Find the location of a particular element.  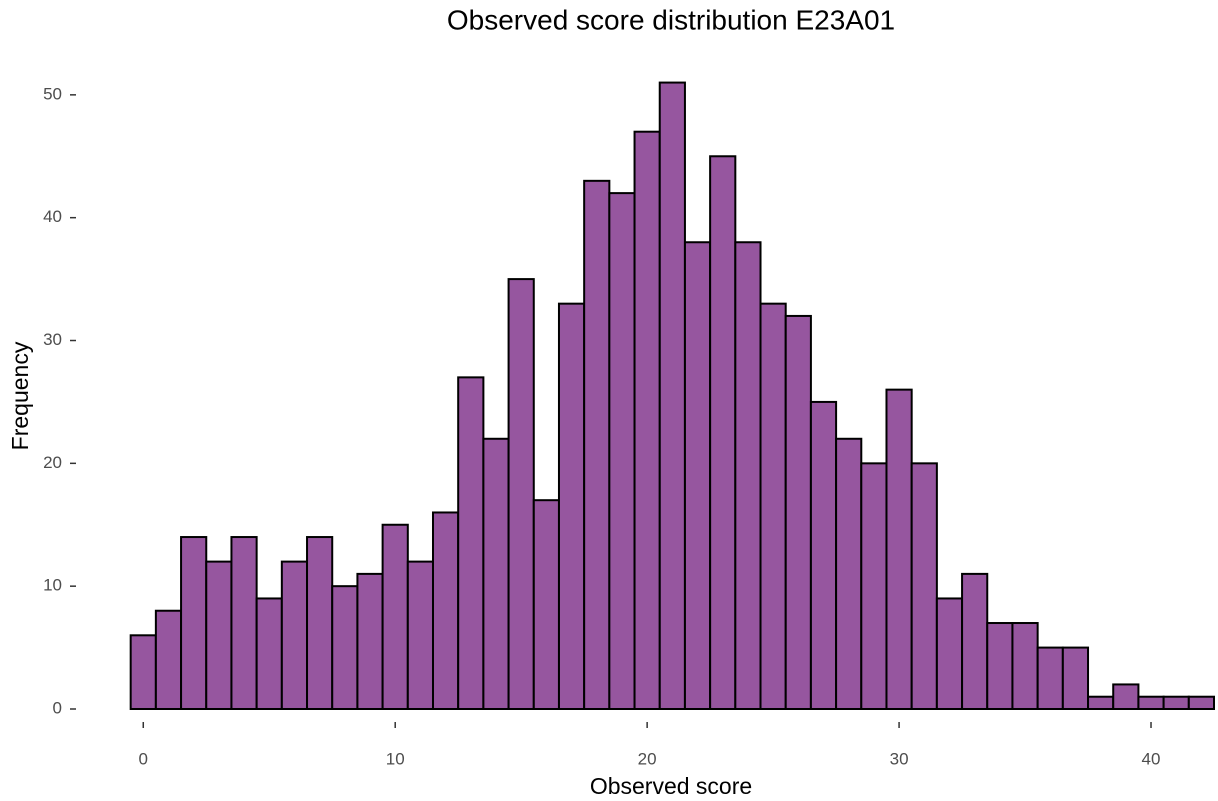

x-tick-label: 0 is located at coordinates (143, 758).